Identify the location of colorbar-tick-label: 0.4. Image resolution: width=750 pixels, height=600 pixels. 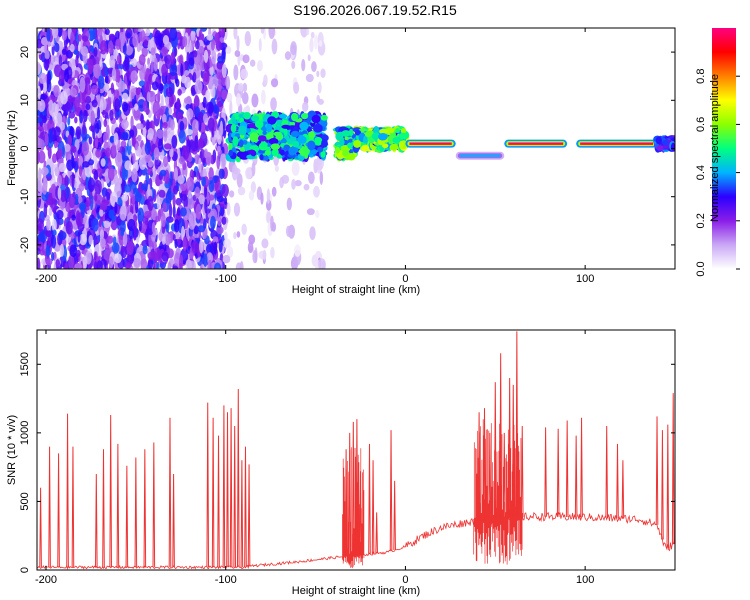
(701, 172).